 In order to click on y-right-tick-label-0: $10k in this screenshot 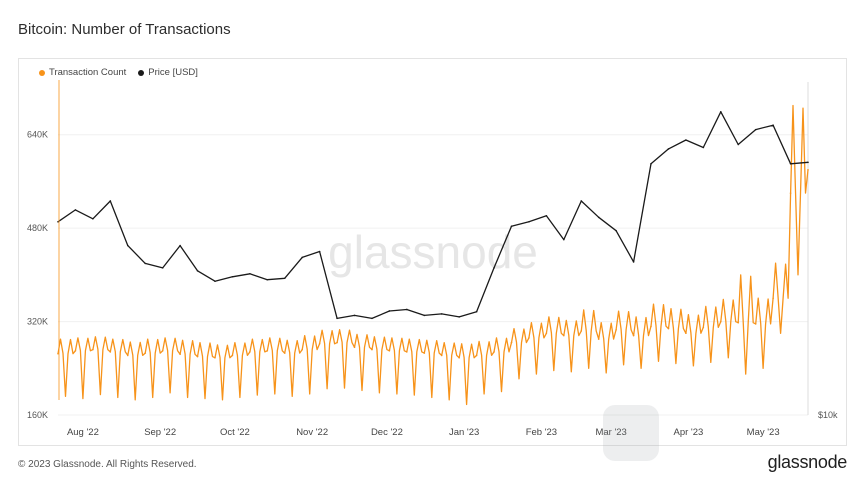, I will do `click(828, 415)`.